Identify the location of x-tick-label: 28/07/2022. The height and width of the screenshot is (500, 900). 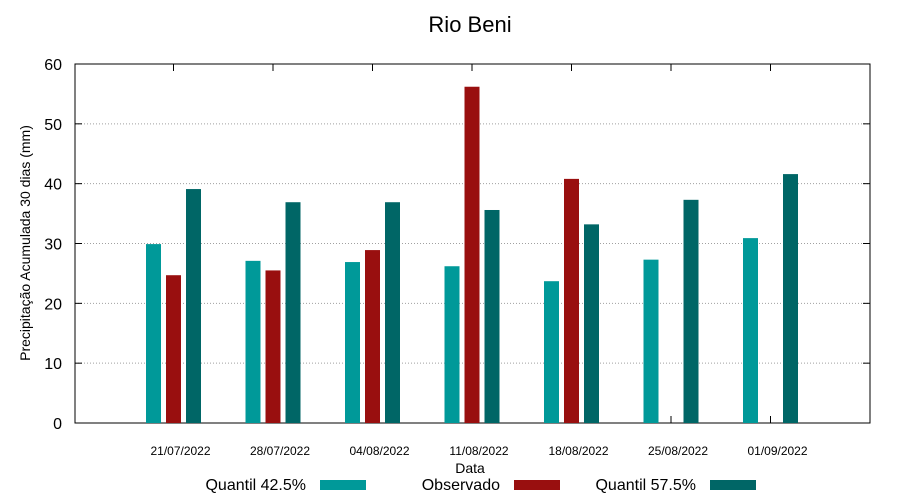
(280, 451).